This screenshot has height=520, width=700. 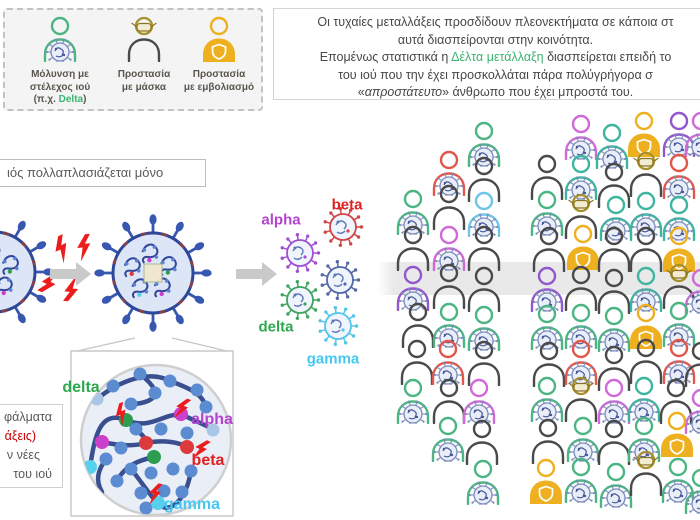 I want to click on legend-label: με εμβολιασμό, so click(x=219, y=87).